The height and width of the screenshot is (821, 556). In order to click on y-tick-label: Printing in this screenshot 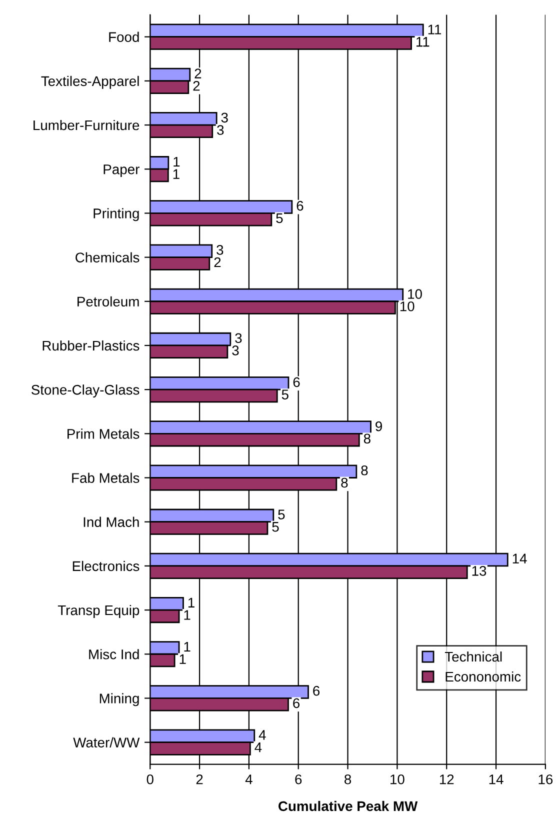, I will do `click(116, 215)`.